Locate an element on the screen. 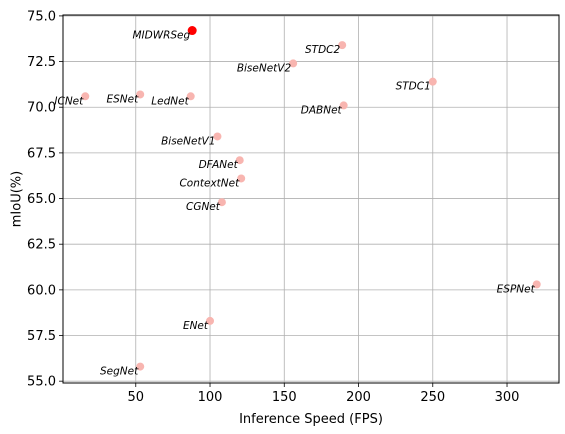 This screenshot has width=565, height=434. y-tick-label: 65.0 is located at coordinates (41, 199).